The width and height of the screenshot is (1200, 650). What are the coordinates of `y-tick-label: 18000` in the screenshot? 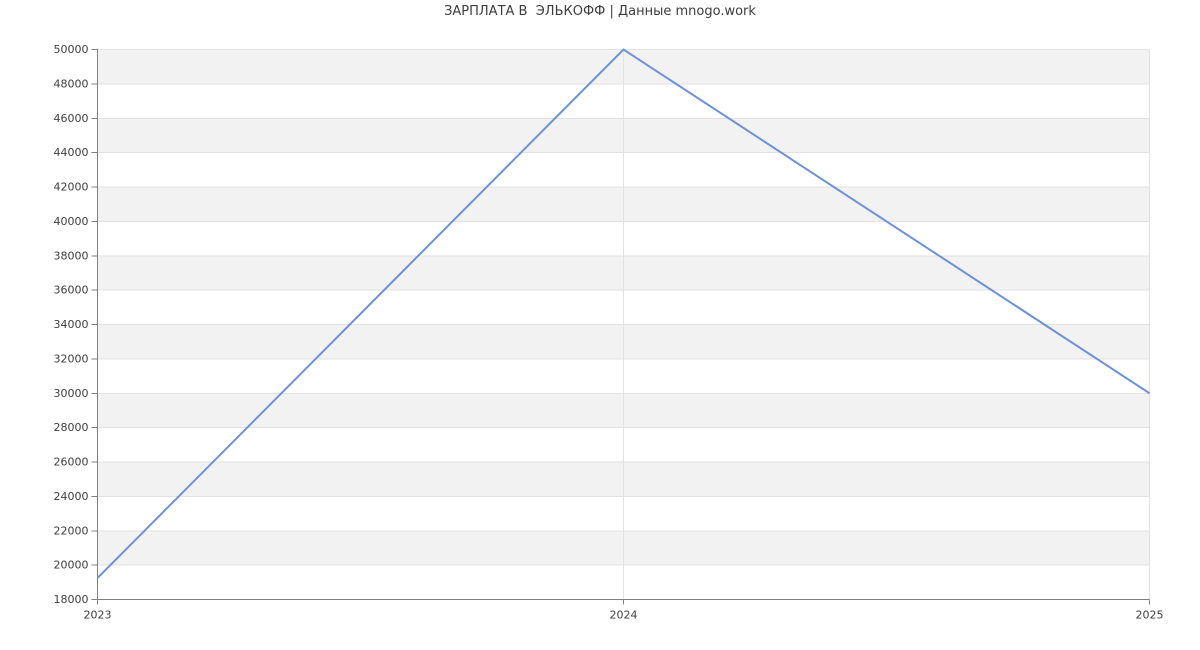 It's located at (71, 599).